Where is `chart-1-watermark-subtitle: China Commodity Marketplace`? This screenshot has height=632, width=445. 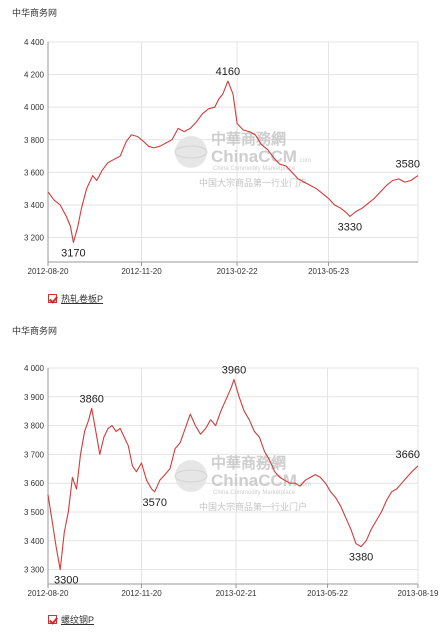 chart-1-watermark-subtitle: China Commodity Marketplace is located at coordinates (254, 169).